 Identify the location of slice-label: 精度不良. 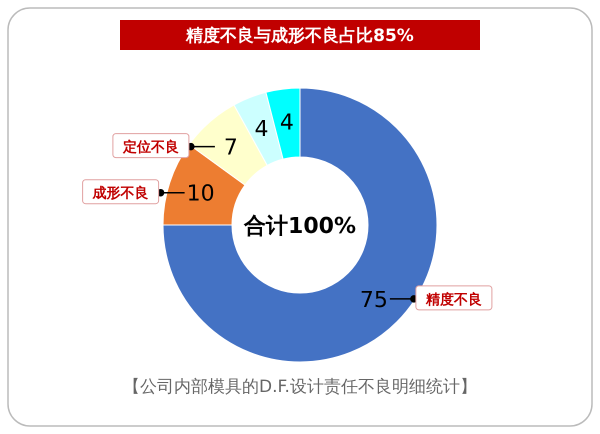
(453, 299).